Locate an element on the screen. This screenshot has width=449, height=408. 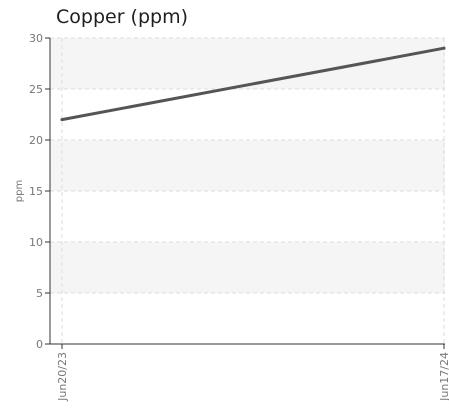
y-tick-label: 20 is located at coordinates (36, 140).